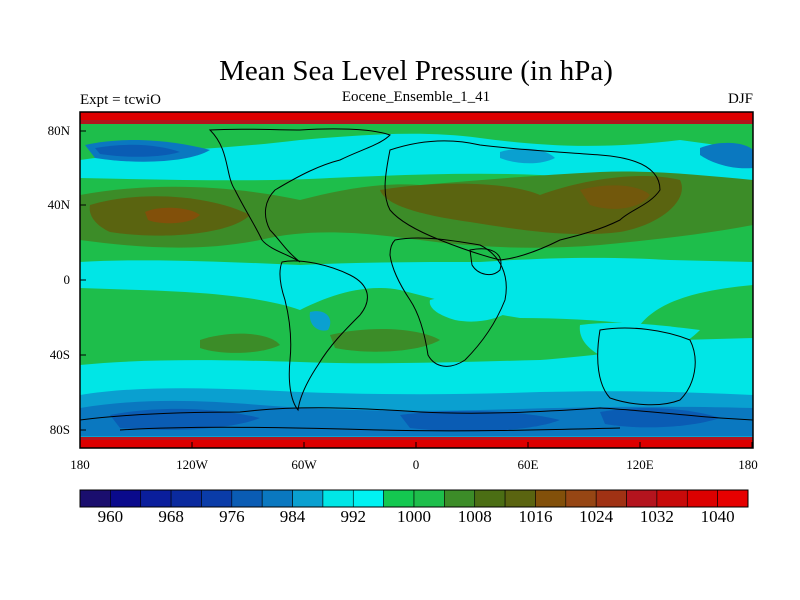 The height and width of the screenshot is (600, 800). I want to click on colorbar-label: 960, so click(110, 516).